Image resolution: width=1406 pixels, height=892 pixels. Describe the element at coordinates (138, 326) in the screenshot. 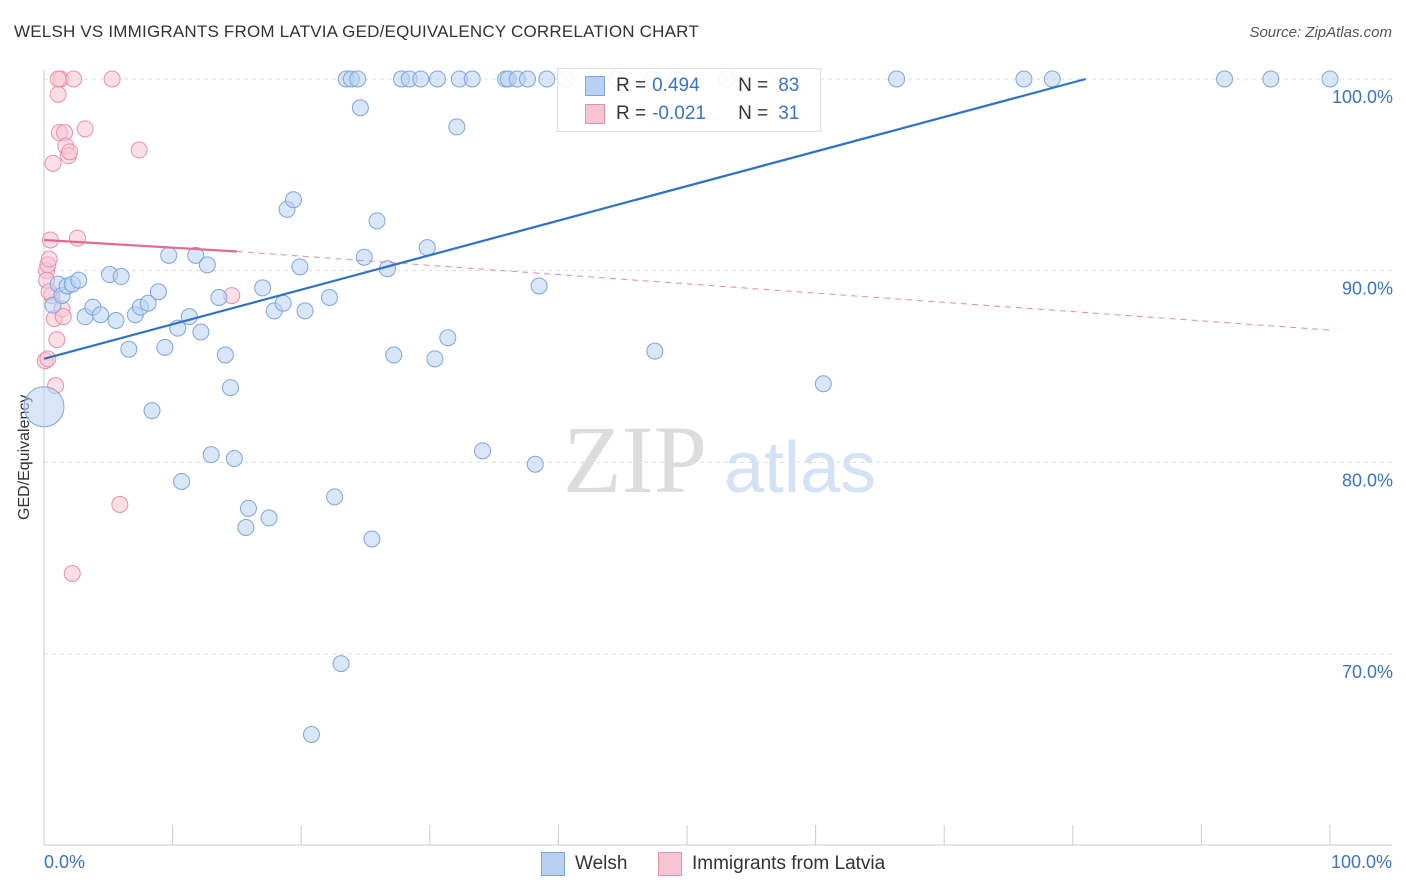

I see `latvia-points` at that location.